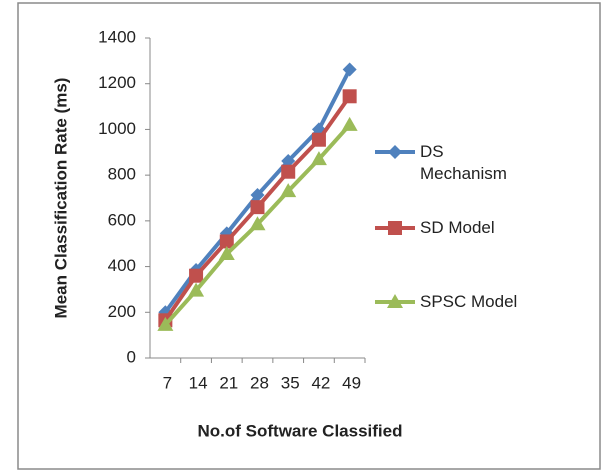 The width and height of the screenshot is (607, 473). What do you see at coordinates (463, 162) in the screenshot?
I see `legend-label: DS Mechanism` at bounding box center [463, 162].